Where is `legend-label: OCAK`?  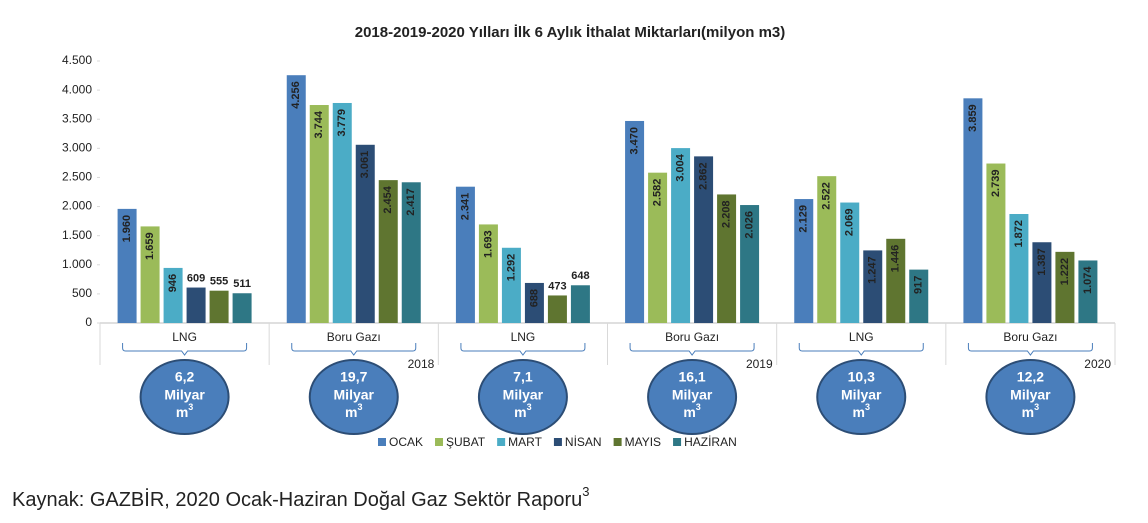 legend-label: OCAK is located at coordinates (406, 442).